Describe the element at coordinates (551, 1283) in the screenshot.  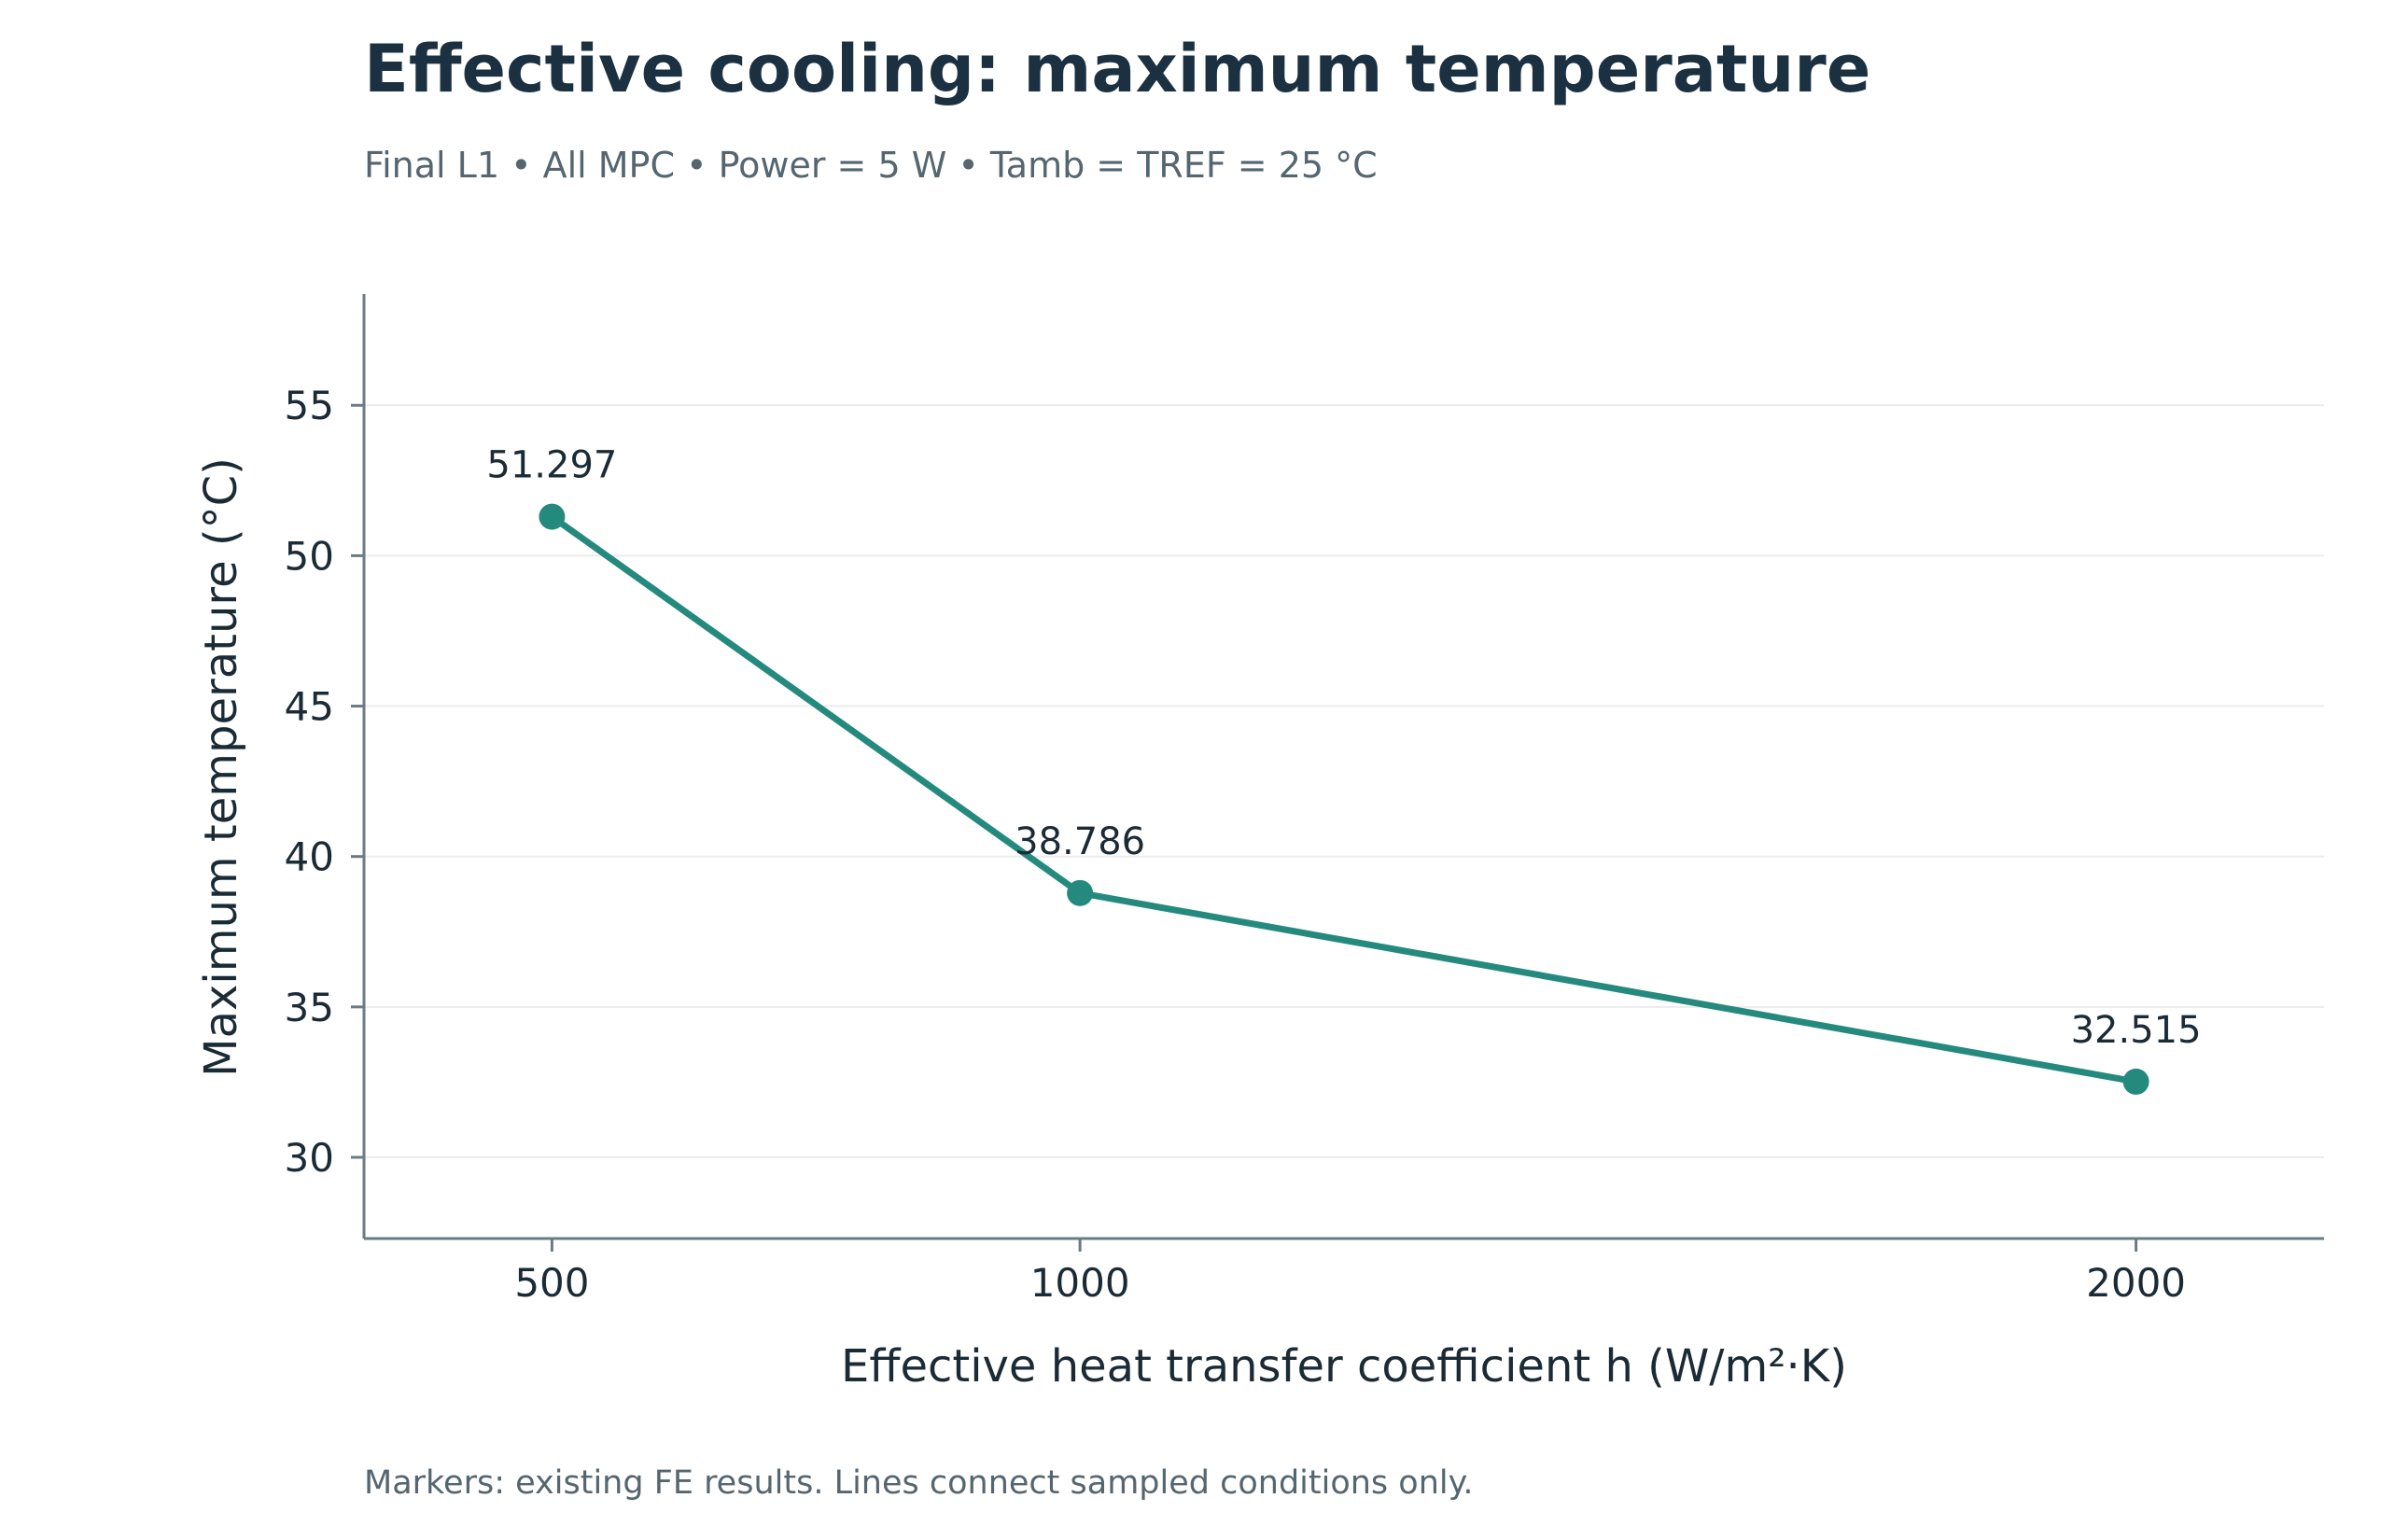
I see `x-tick-label: 500` at that location.